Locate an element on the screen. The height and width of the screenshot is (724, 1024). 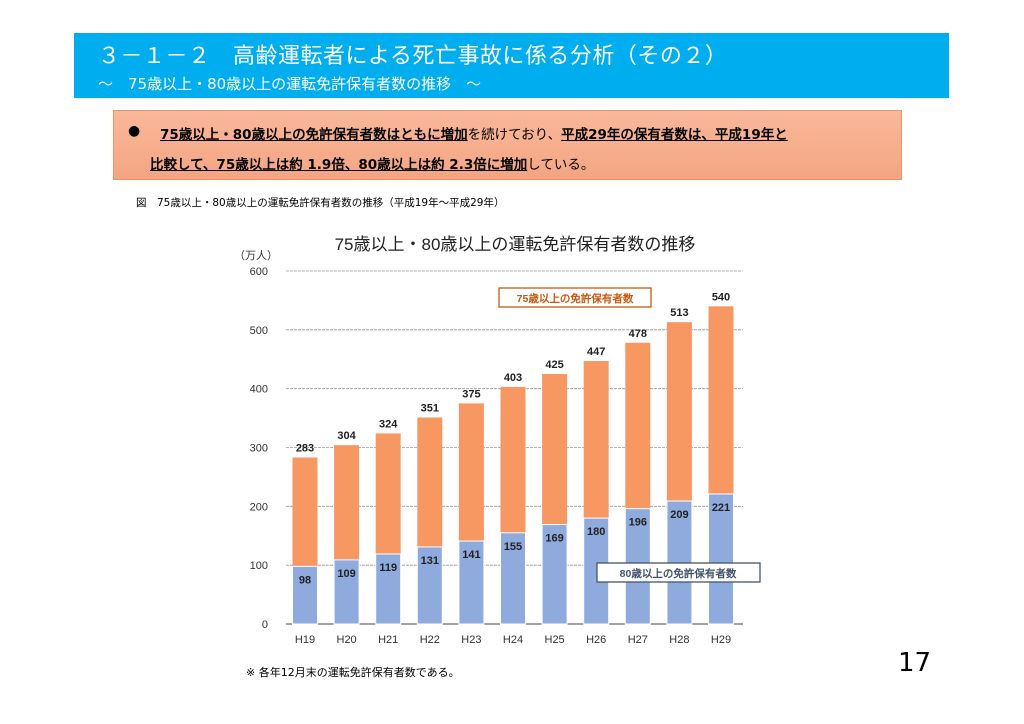
page-number: 17 is located at coordinates (915, 663).